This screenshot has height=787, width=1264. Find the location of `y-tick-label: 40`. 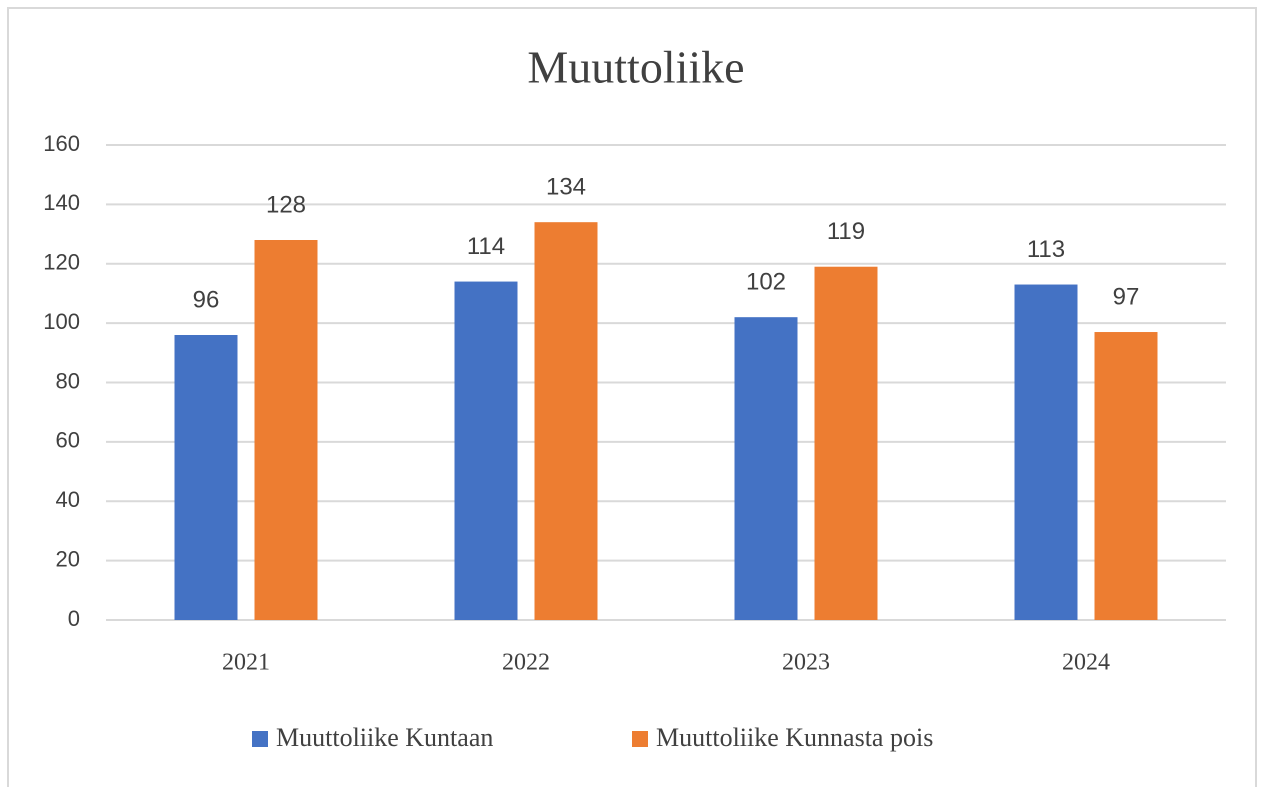

y-tick-label: 40 is located at coordinates (68, 499).